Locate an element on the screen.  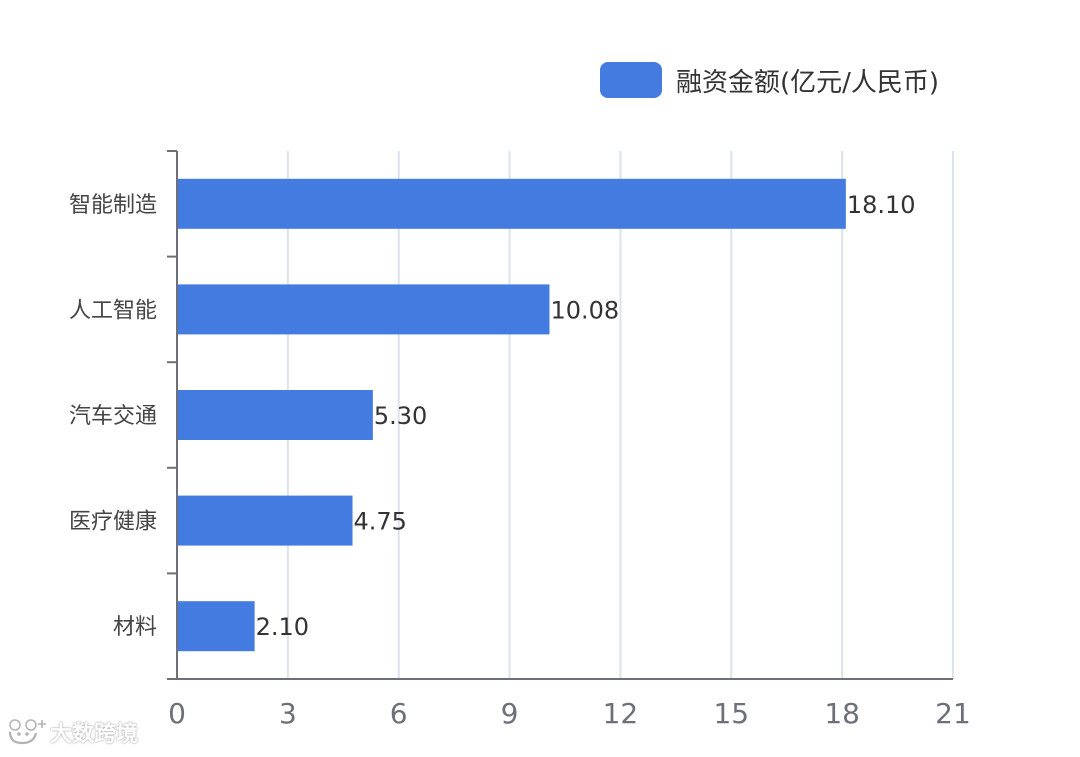
x-tick-label: 15 is located at coordinates (731, 713).